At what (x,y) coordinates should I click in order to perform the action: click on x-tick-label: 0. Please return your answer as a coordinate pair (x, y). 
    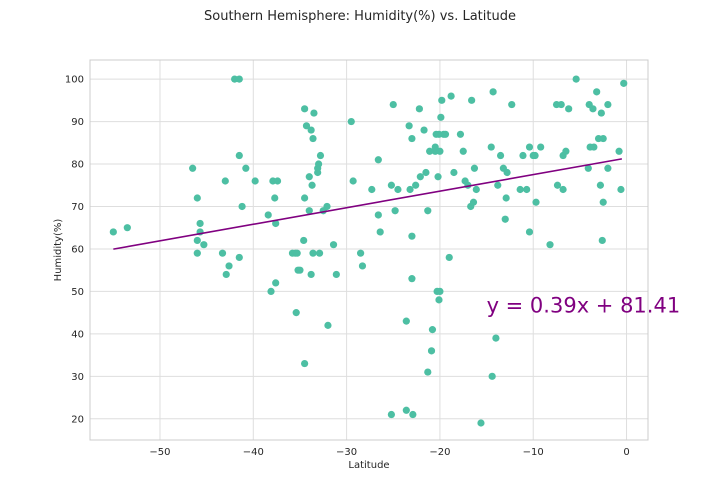
    Looking at the image, I should click on (626, 452).